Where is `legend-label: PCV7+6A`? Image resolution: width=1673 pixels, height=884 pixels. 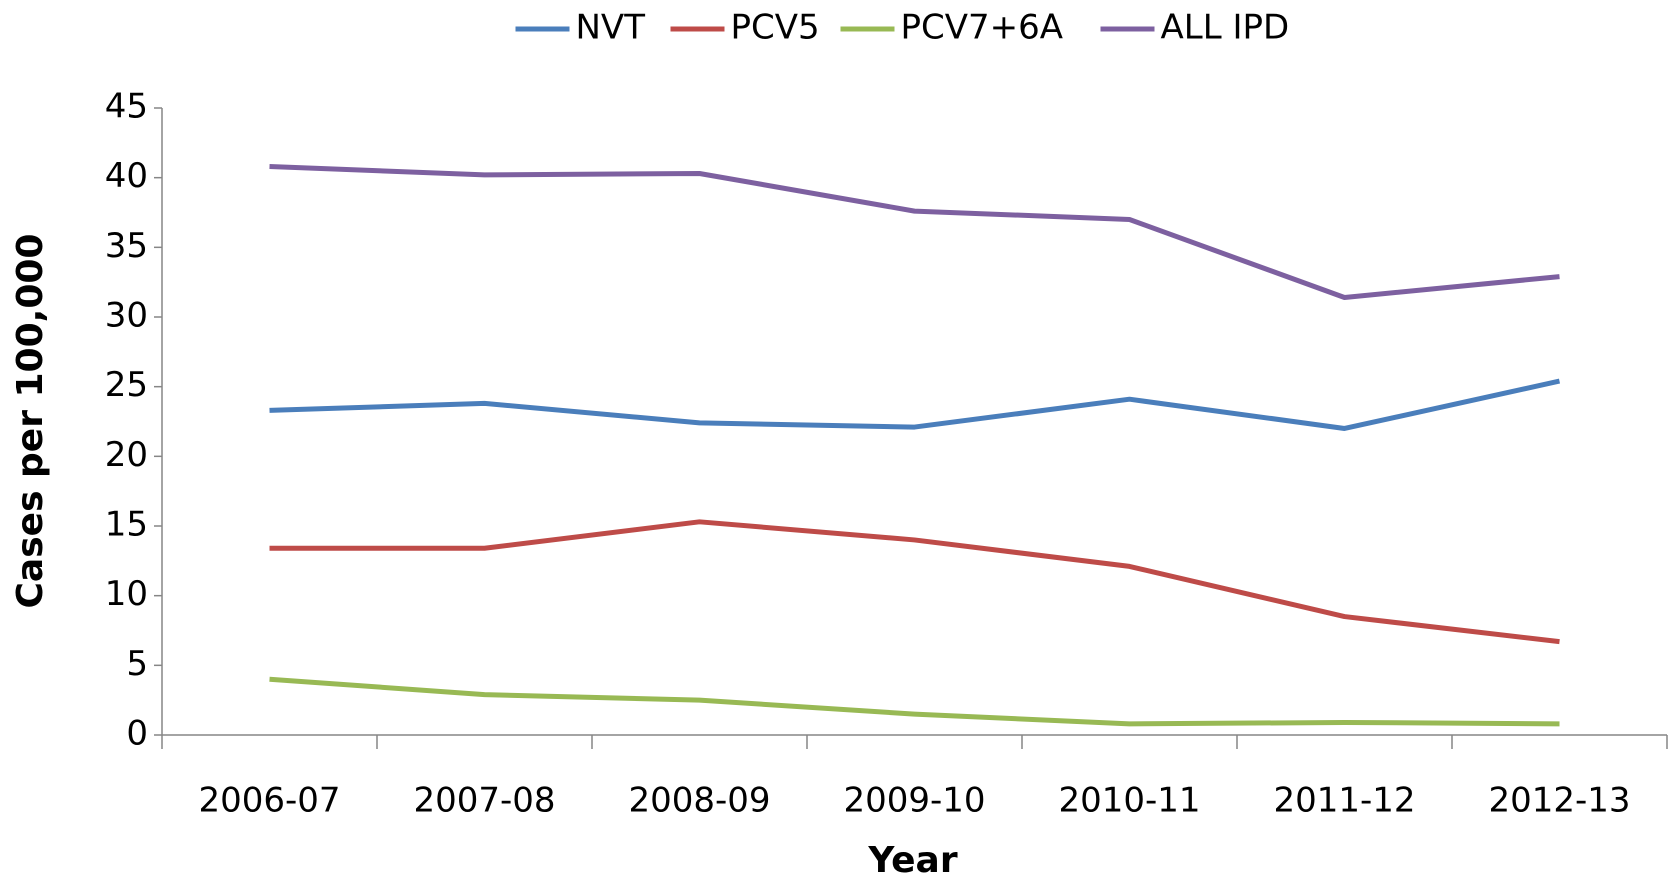
legend-label: PCV7+6A is located at coordinates (982, 28).